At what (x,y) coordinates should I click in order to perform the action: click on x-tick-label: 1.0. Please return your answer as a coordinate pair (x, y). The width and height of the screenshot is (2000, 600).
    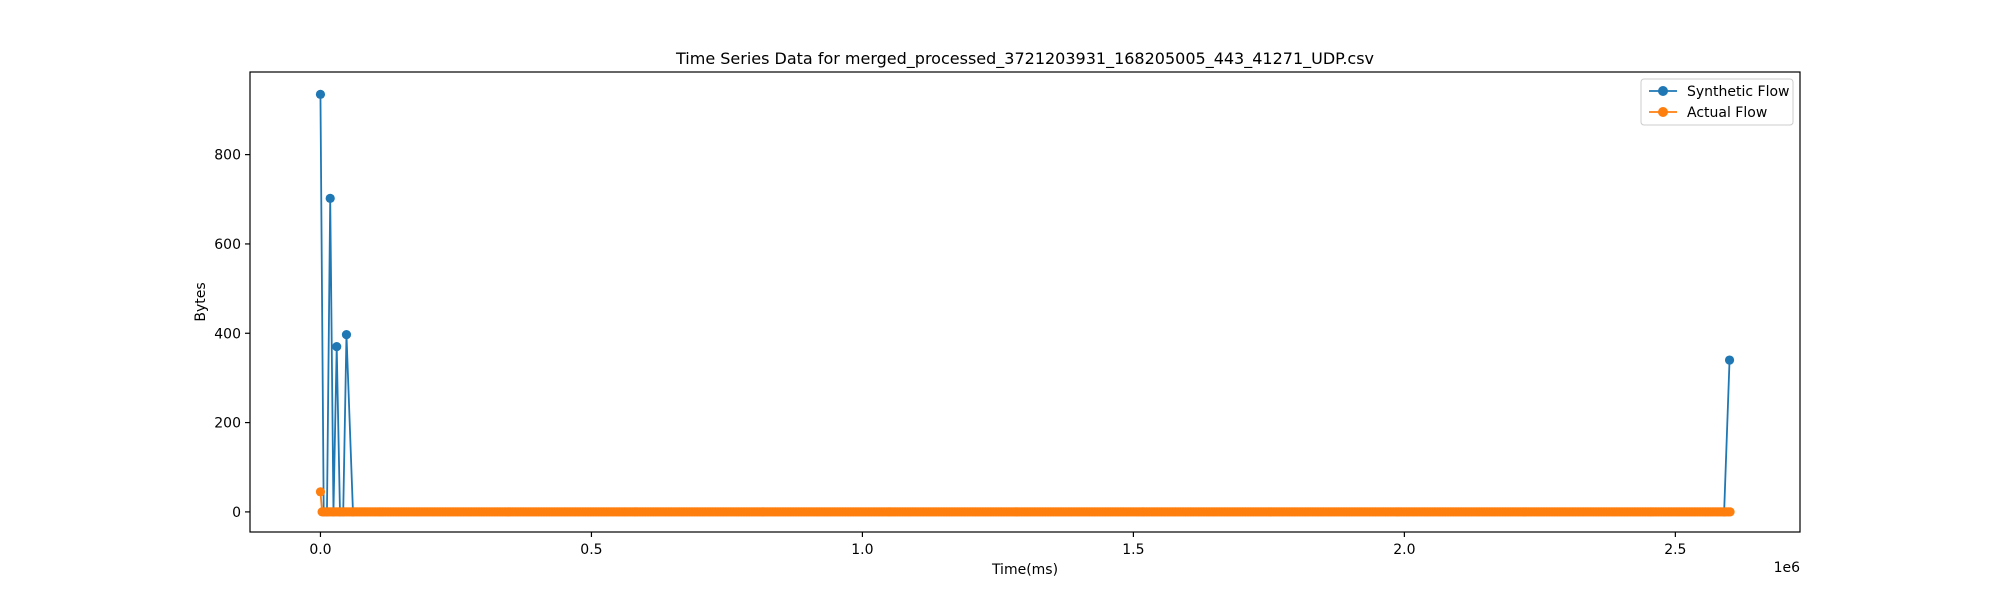
    Looking at the image, I should click on (862, 550).